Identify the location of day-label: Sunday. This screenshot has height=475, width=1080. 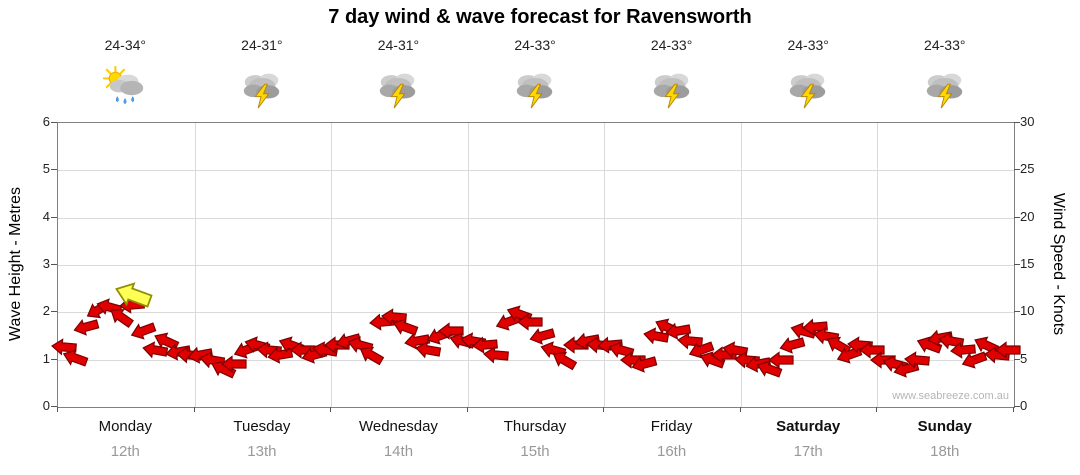
(944, 426).